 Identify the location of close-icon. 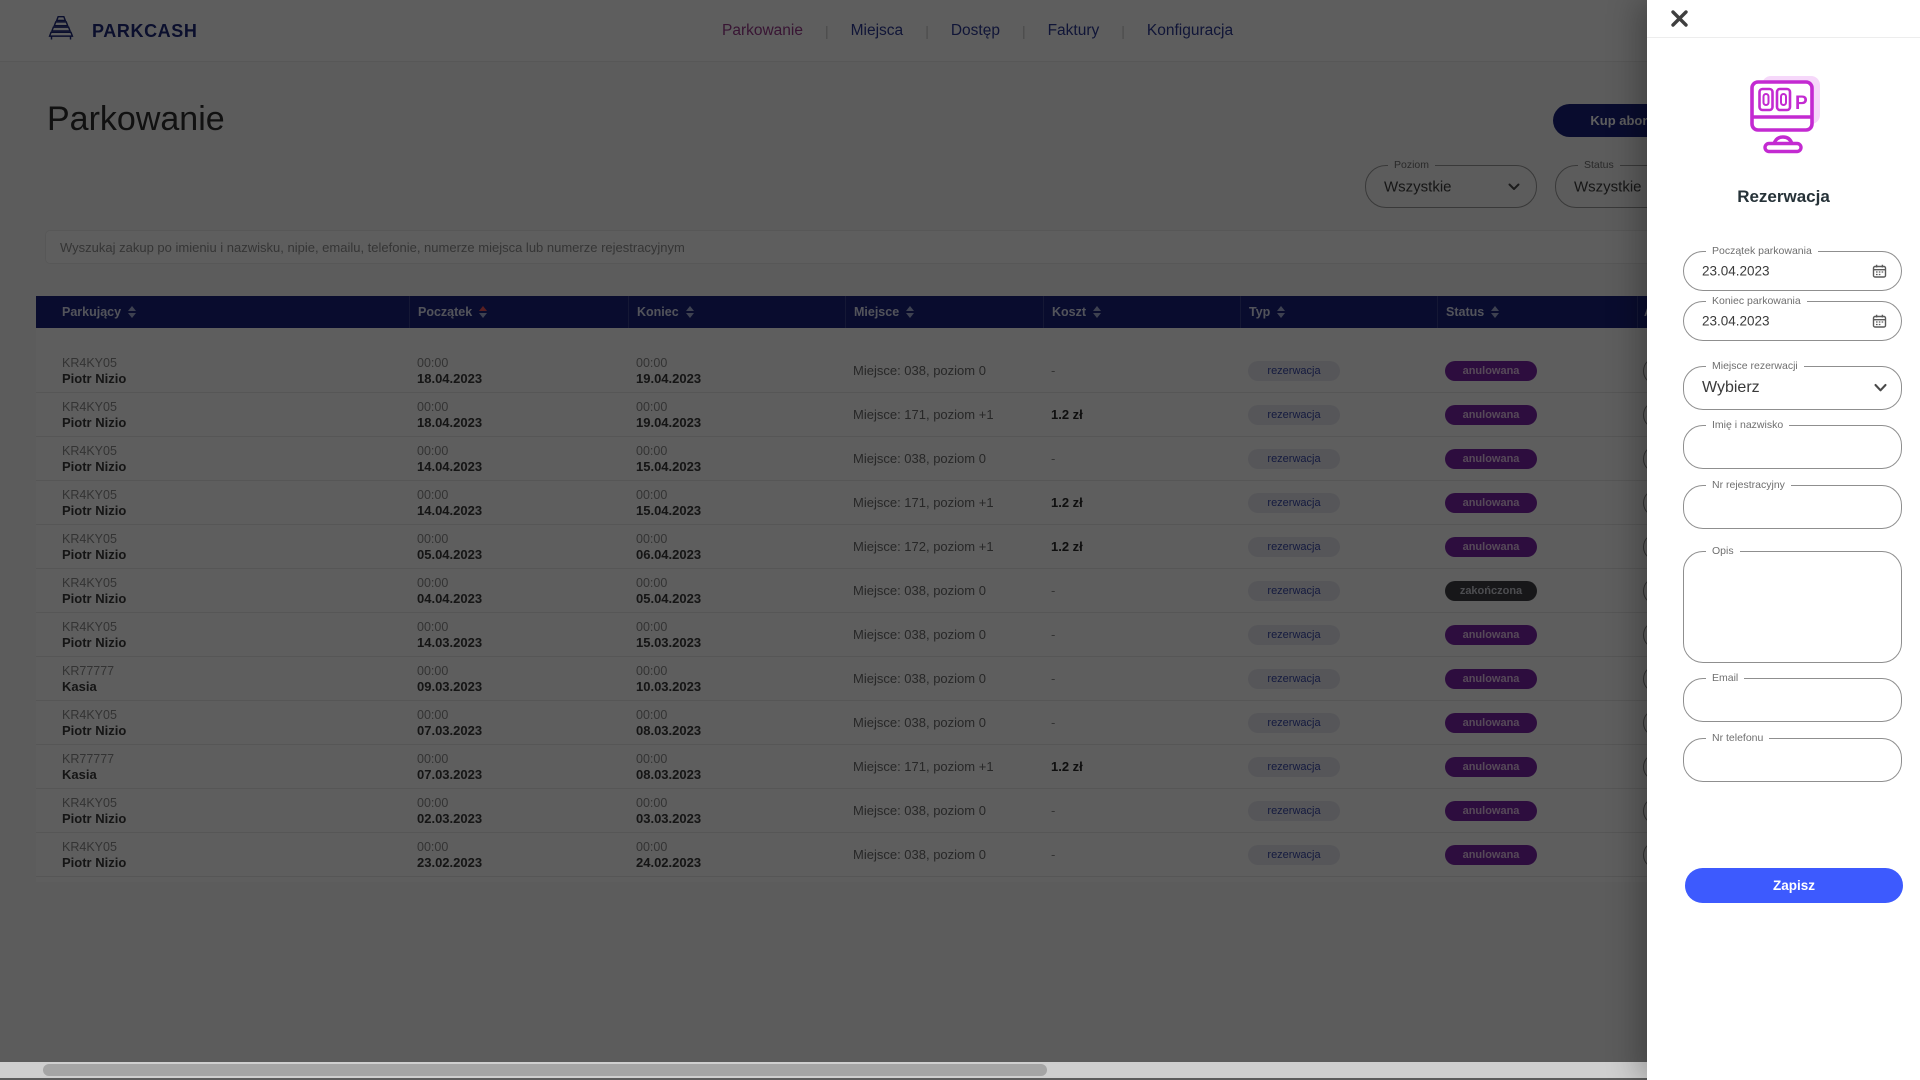
(1679, 19).